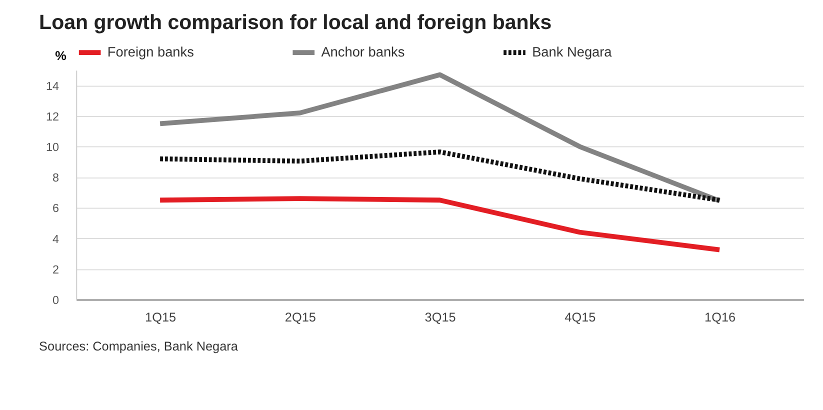  I want to click on x-tick-label: 4Q15, so click(580, 317).